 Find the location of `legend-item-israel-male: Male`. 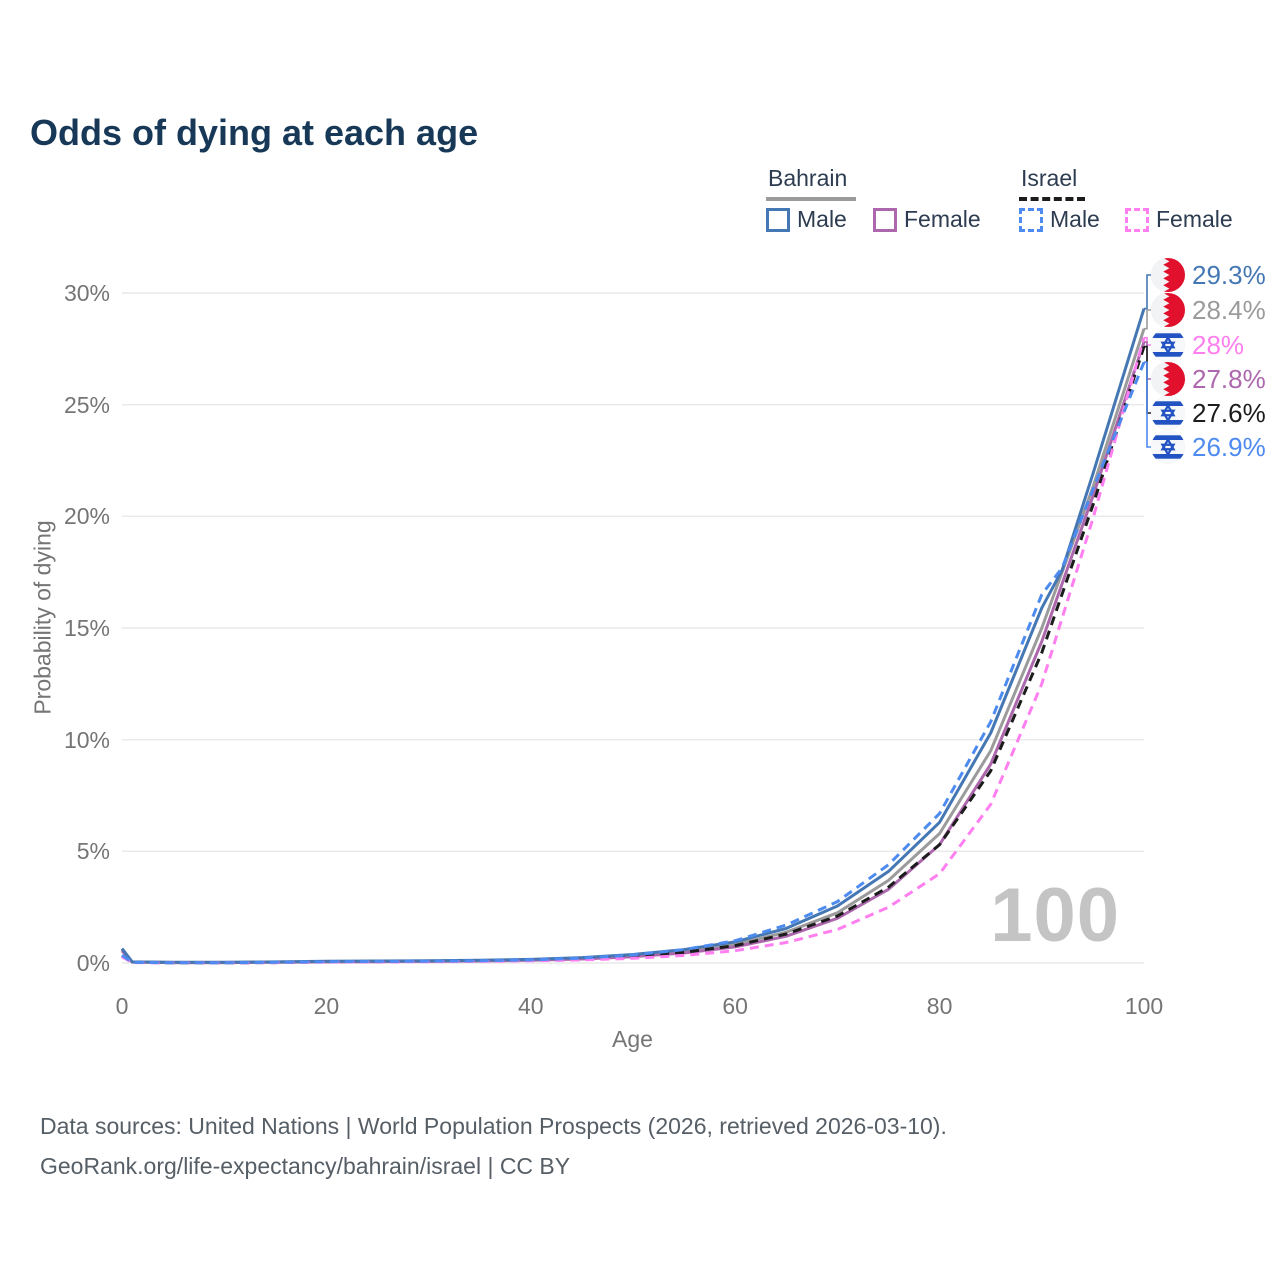

legend-item-israel-male: Male is located at coordinates (1059, 219).